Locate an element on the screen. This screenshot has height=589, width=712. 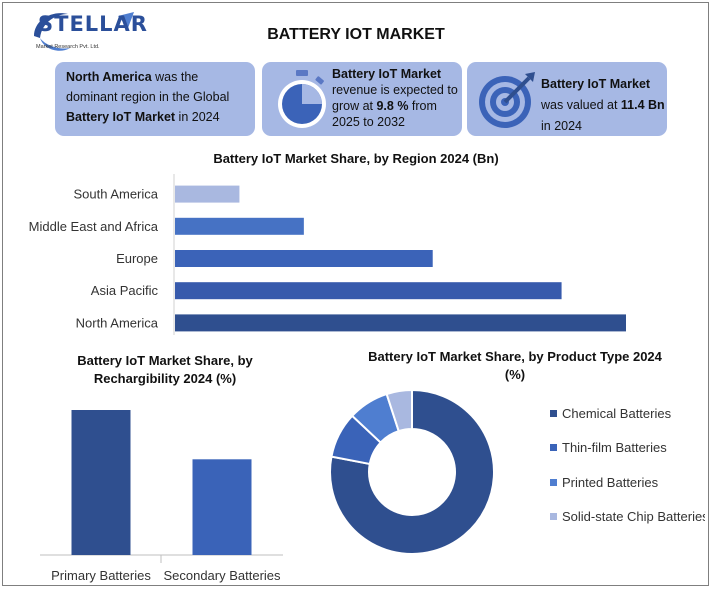
card-text-part: North America is located at coordinates (109, 77).